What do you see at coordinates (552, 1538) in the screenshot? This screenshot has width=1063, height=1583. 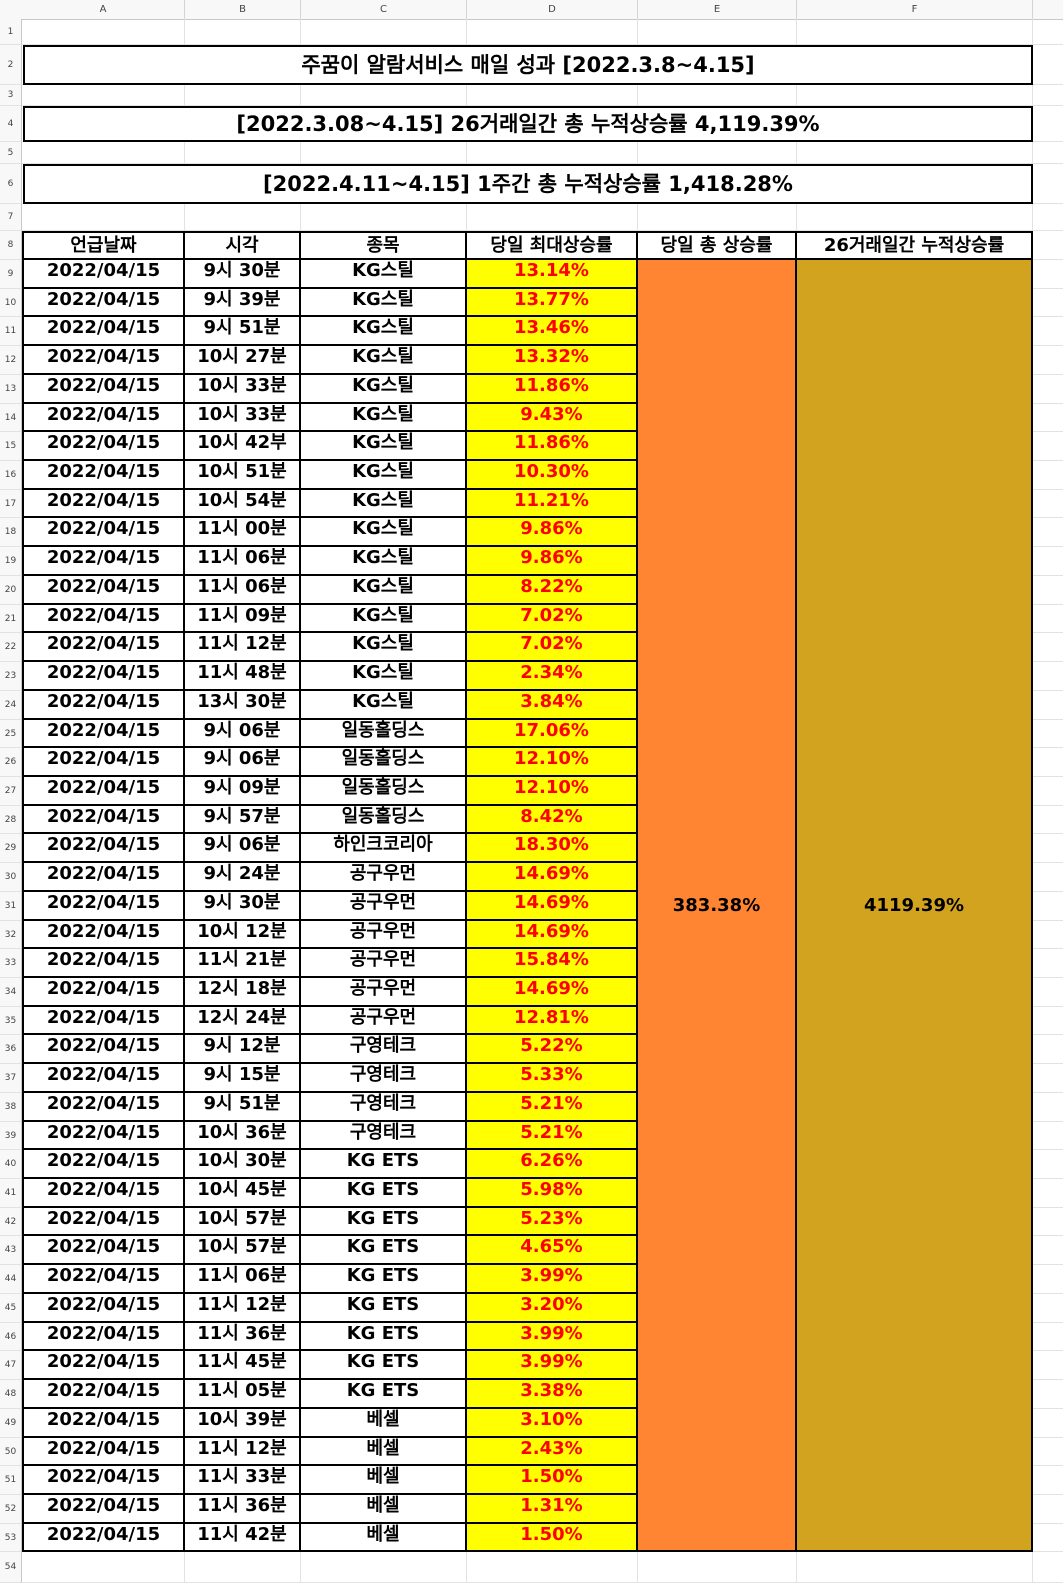 I see `max-rate-cell: 1.50%` at bounding box center [552, 1538].